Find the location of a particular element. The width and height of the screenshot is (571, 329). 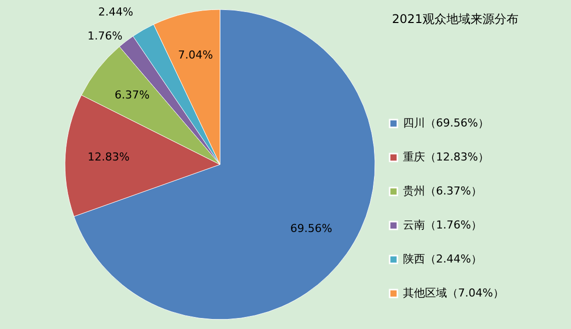

legend-label: 四川（69.56%） is located at coordinates (446, 123).